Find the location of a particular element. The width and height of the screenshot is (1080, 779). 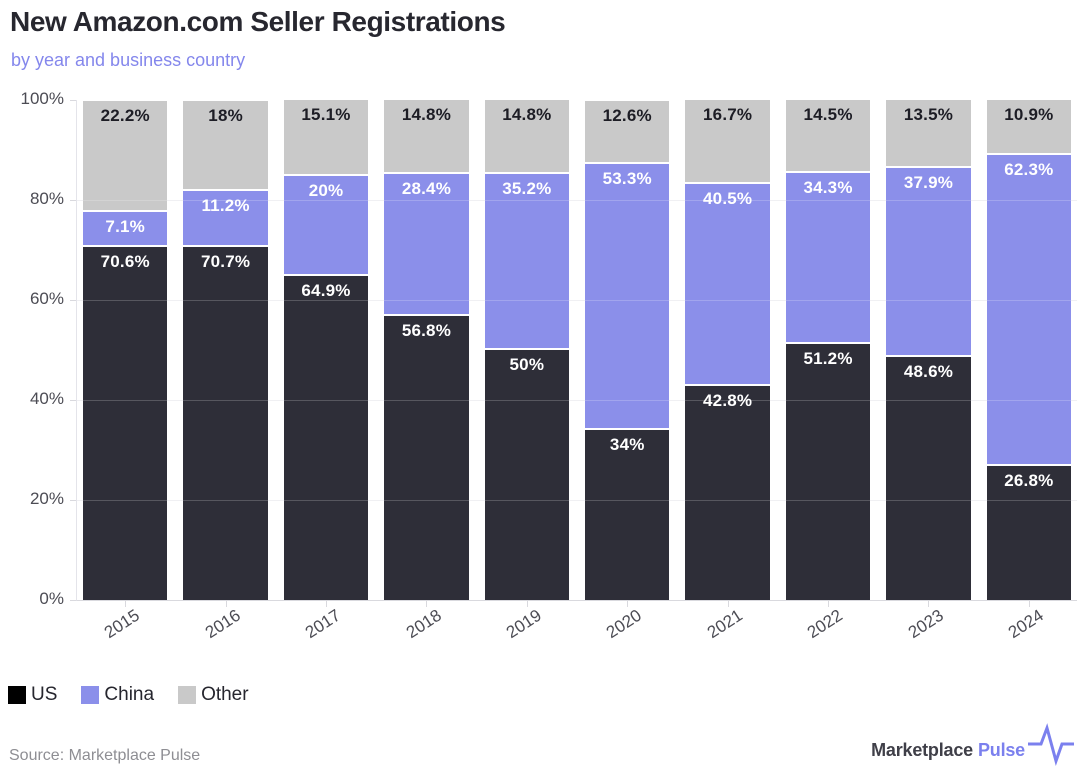

bar-value-label: 16.7% is located at coordinates (728, 114).